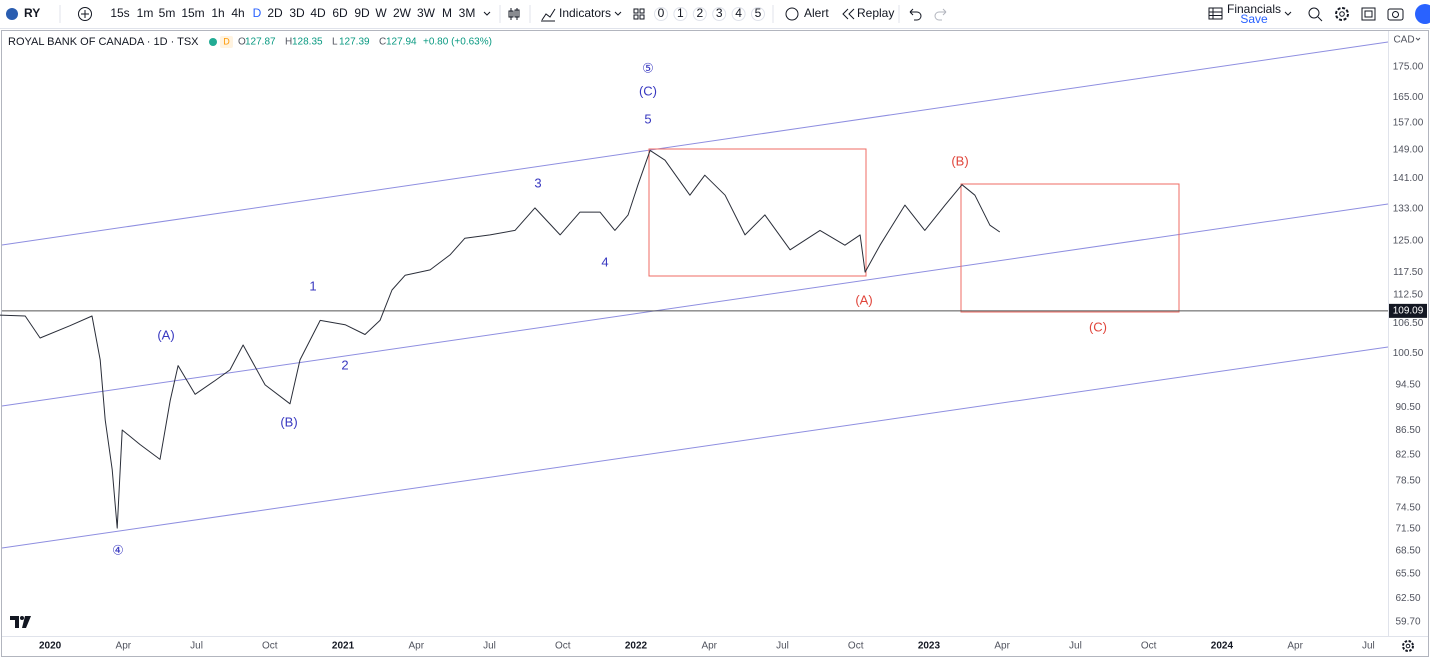 The image size is (1430, 660). Describe the element at coordinates (1315, 14) in the screenshot. I see `search-button` at that location.